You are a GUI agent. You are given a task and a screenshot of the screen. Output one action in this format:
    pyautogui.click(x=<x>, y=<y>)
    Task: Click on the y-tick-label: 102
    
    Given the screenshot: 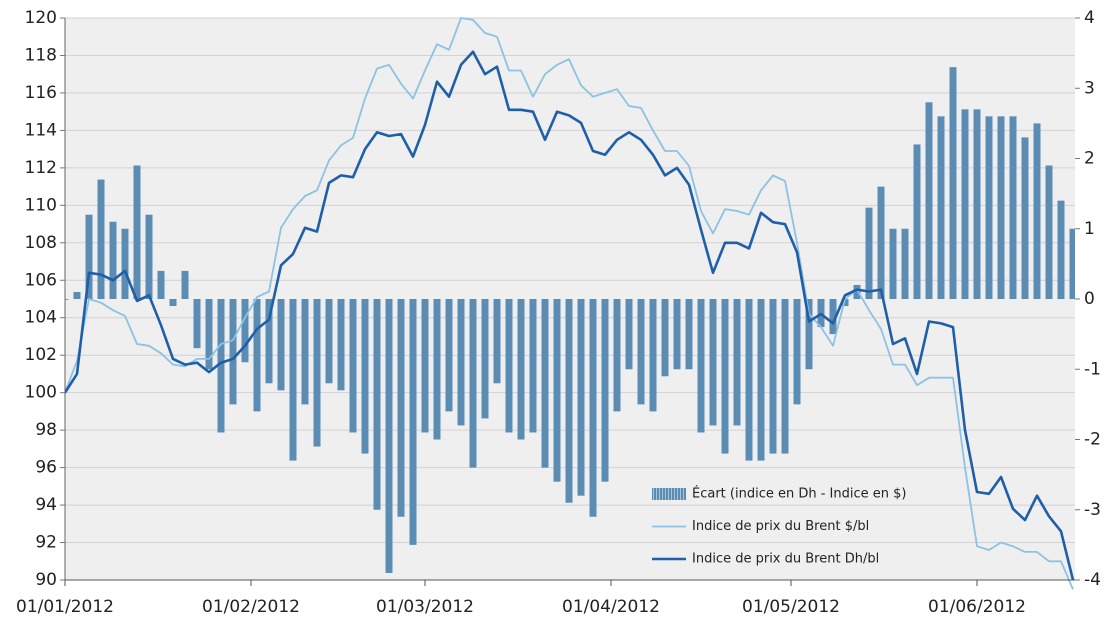 What is the action you would take?
    pyautogui.click(x=41, y=355)
    